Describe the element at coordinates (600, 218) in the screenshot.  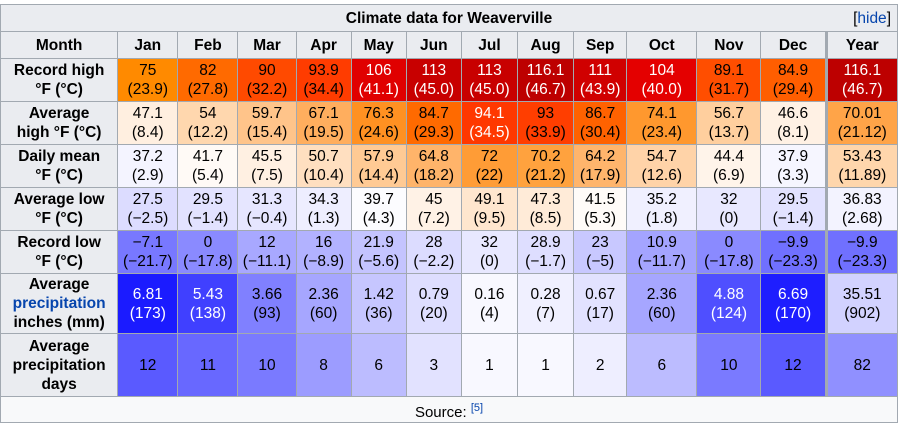
I see `cell-secondary-value: (5.3)` at that location.